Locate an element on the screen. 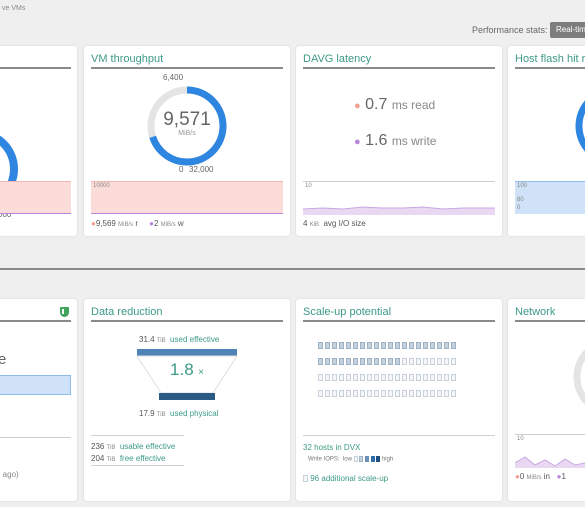  additional-host-icon is located at coordinates (305, 479).